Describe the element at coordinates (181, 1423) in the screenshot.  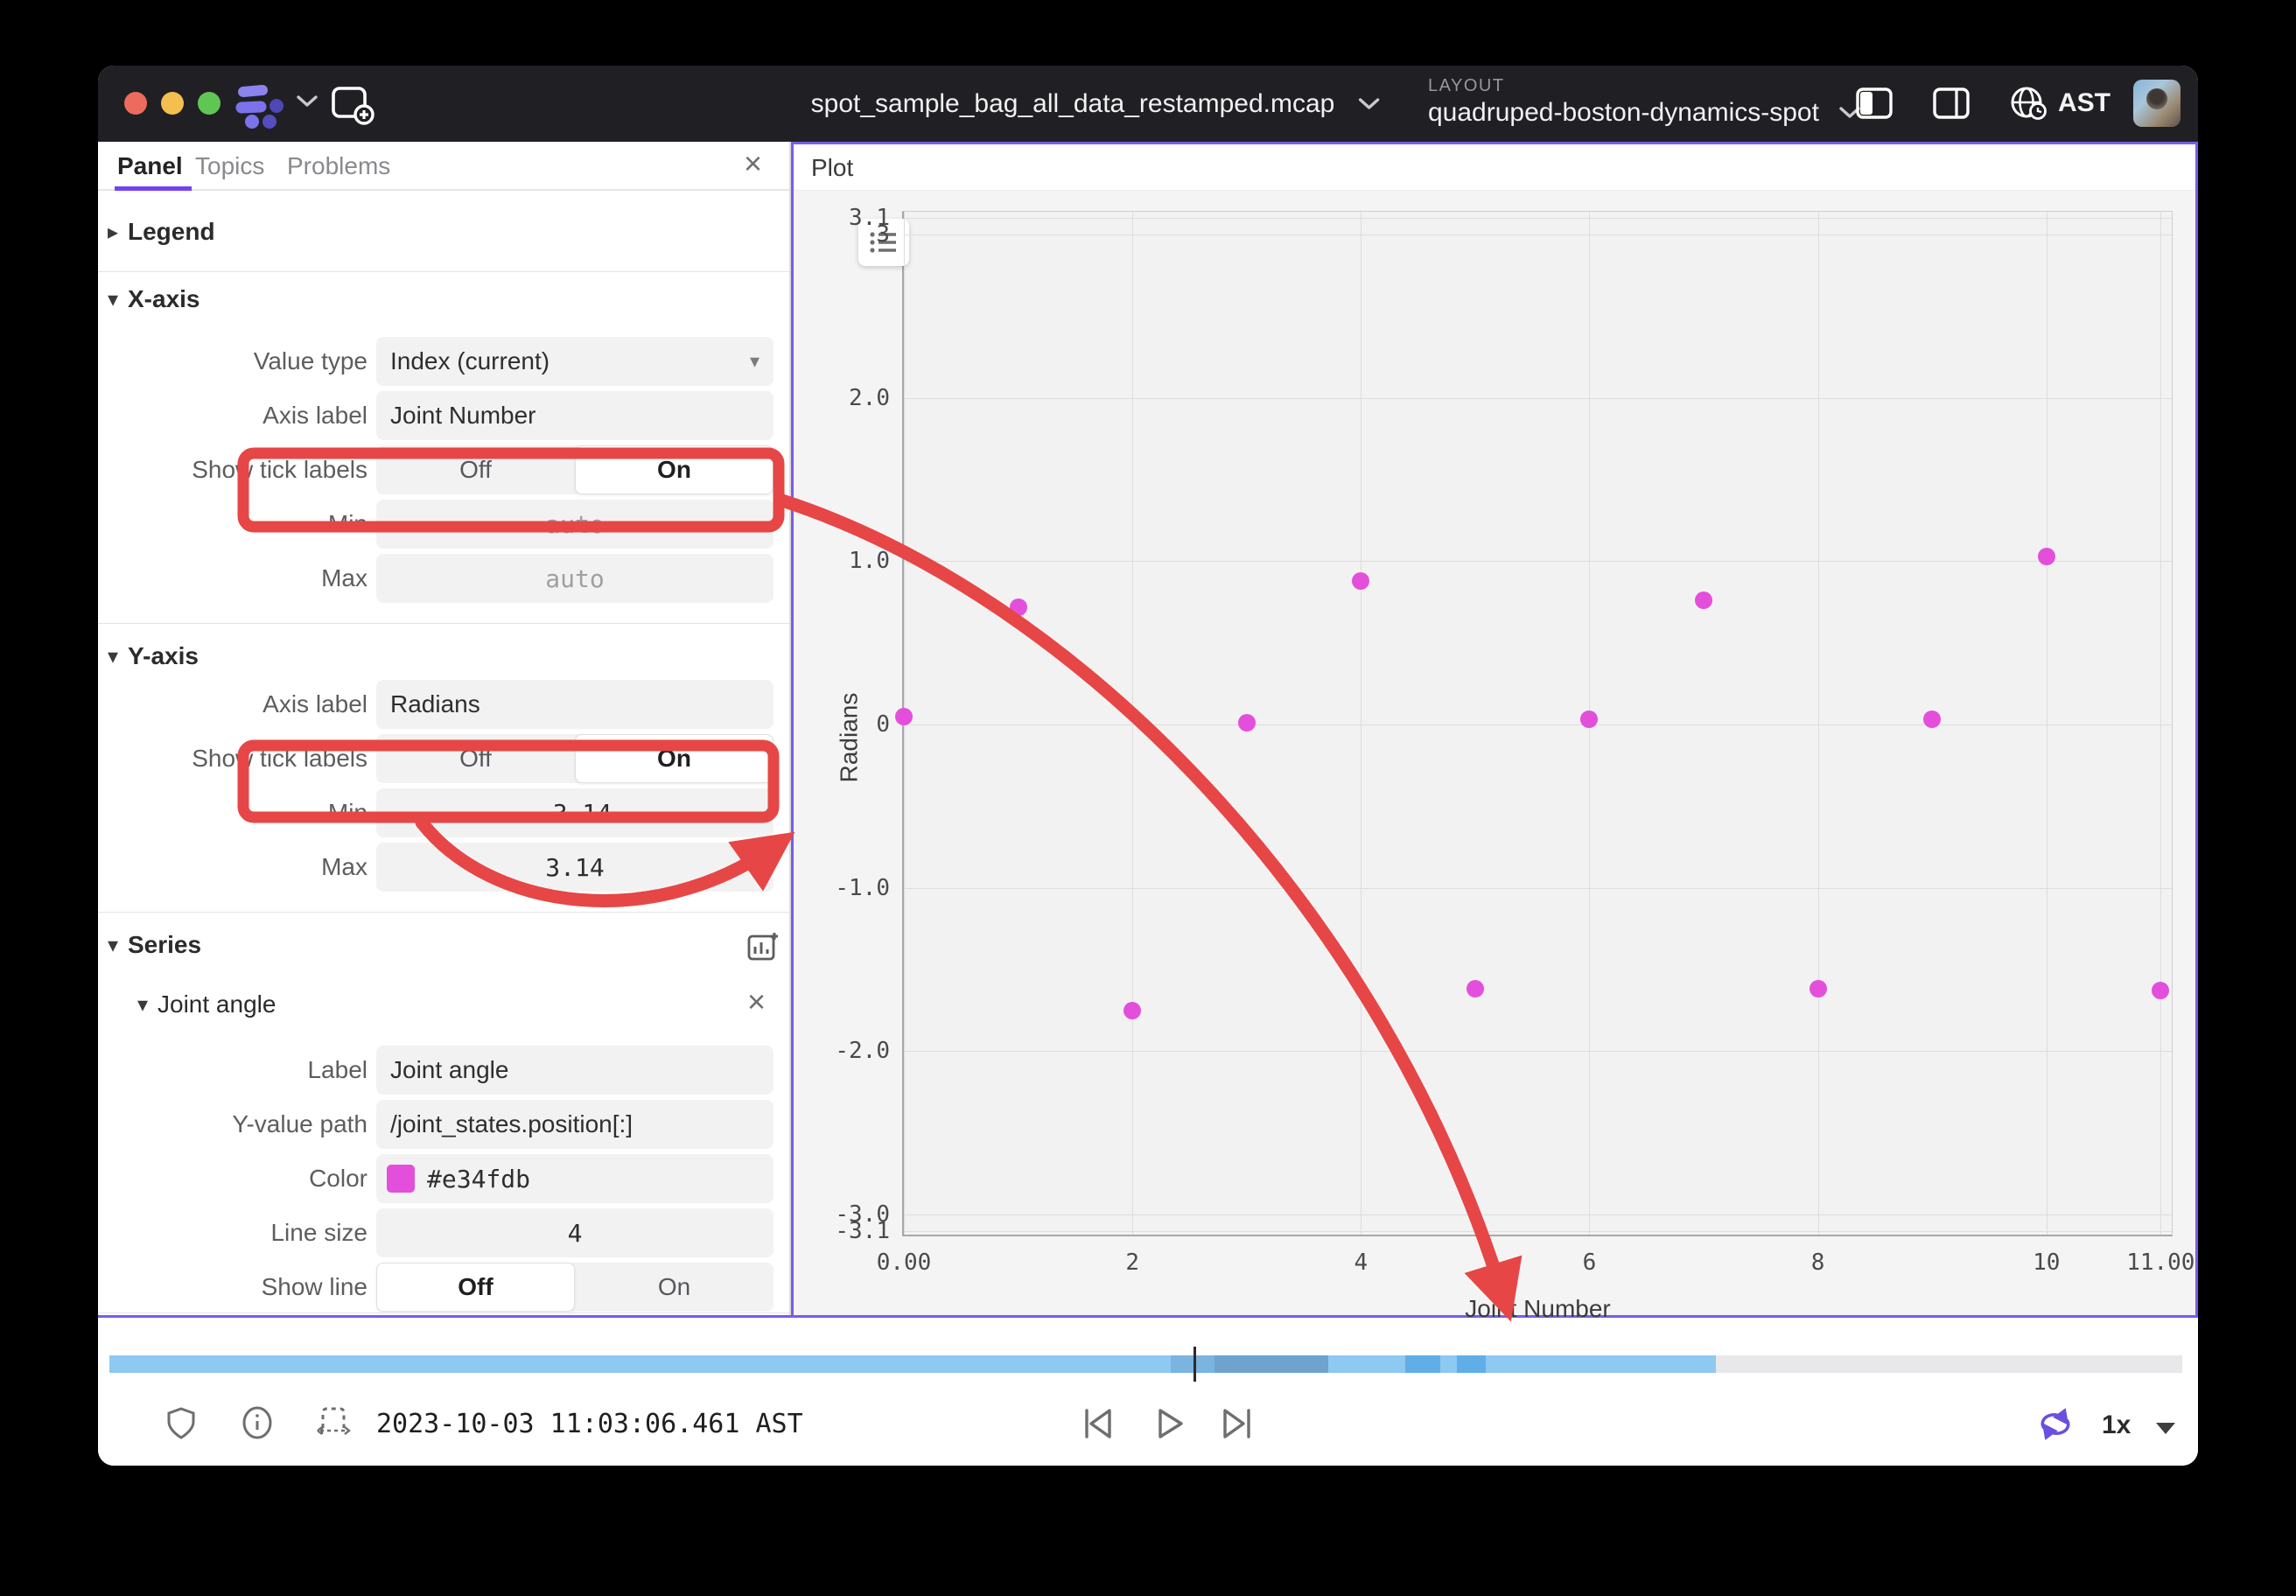
I see `events-shield-icon` at that location.